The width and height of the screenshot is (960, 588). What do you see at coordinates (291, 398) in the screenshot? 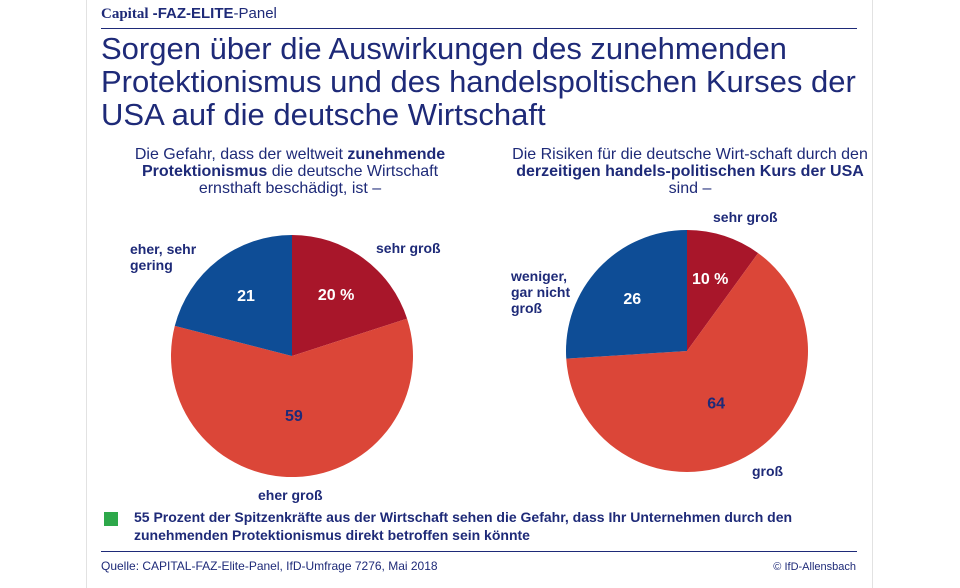
I see `left-pie-slice-eher-gross` at bounding box center [291, 398].